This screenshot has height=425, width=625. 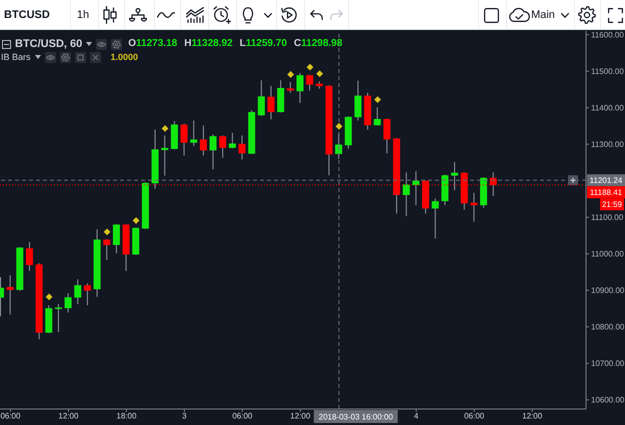 What do you see at coordinates (83, 15) in the screenshot?
I see `text: 1h` at bounding box center [83, 15].